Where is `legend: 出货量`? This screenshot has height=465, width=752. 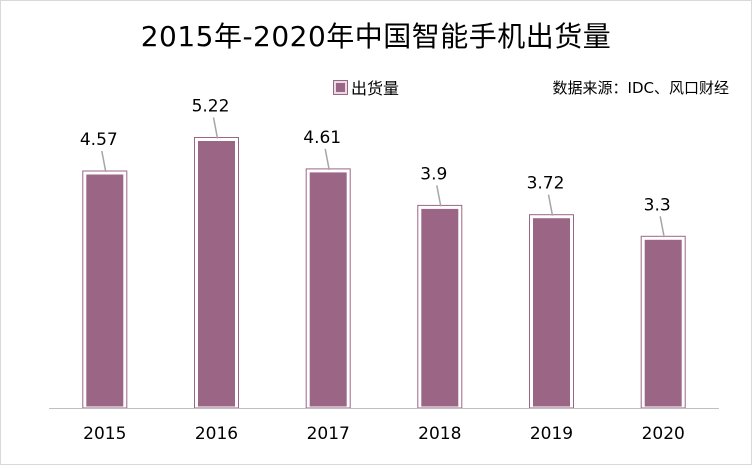 legend: 出货量 is located at coordinates (366, 87).